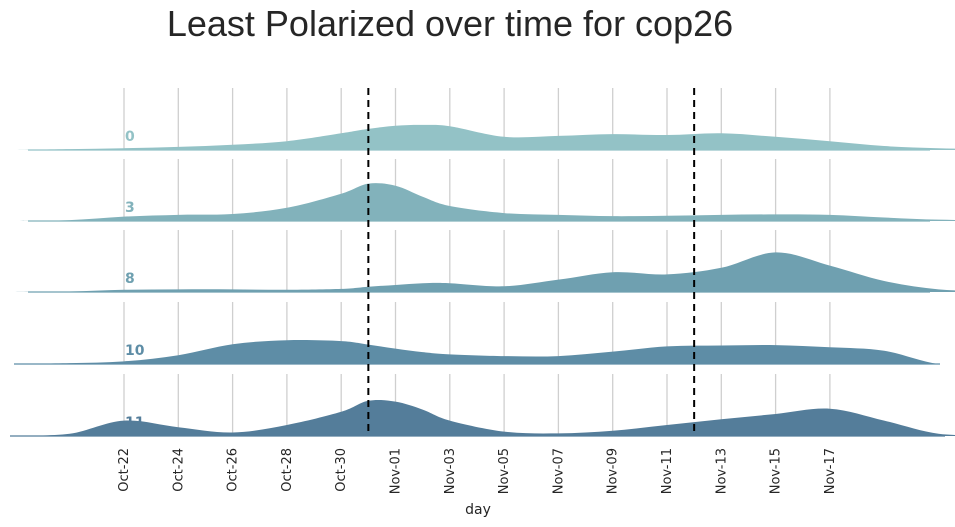  Describe the element at coordinates (504, 471) in the screenshot. I see `x-tick-label: Nov-05` at that location.